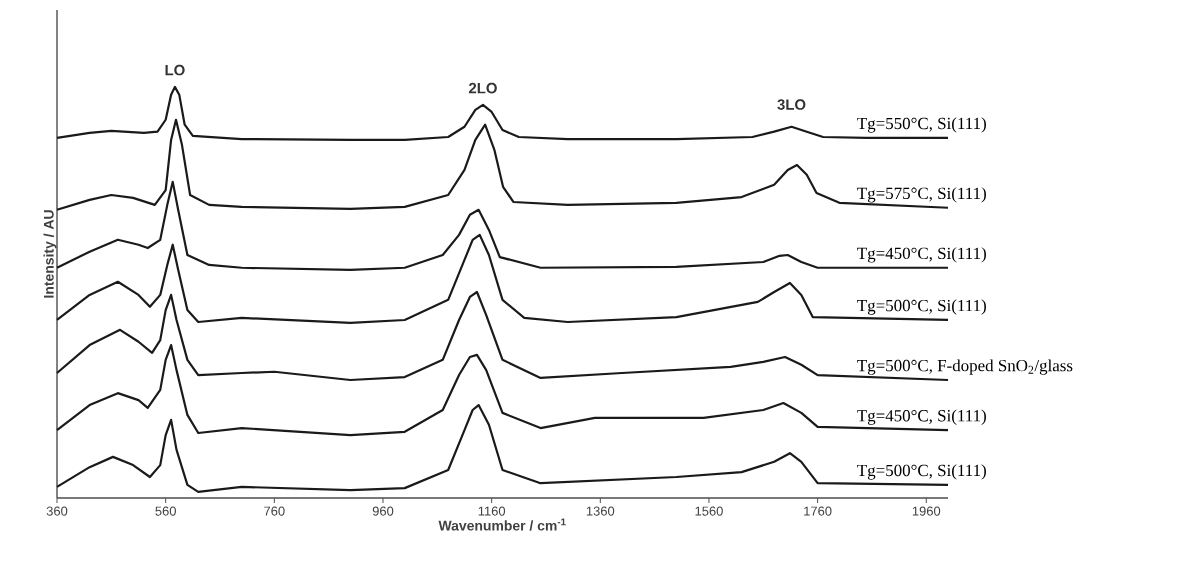  I want to click on x-tick-label: 1760, so click(818, 511).